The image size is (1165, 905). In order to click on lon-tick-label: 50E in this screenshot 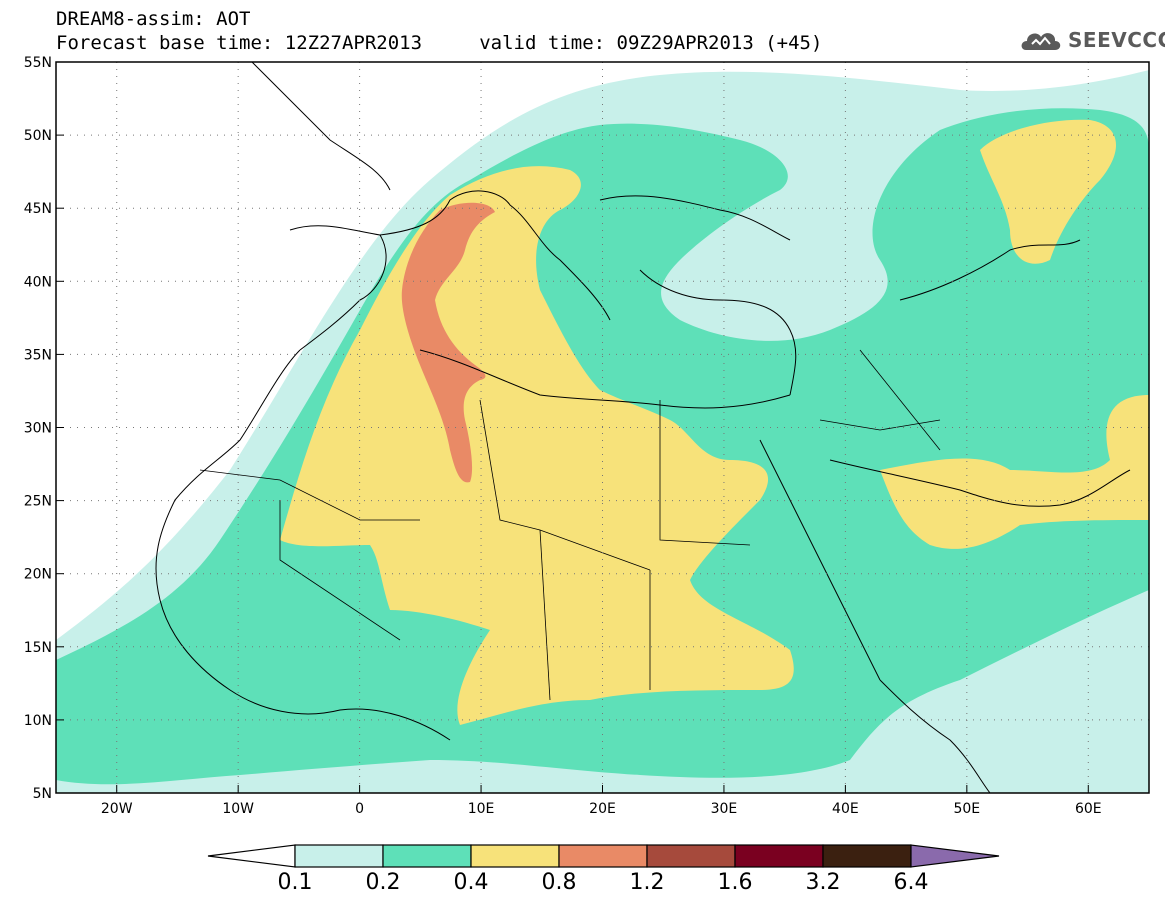, I will do `click(966, 809)`.